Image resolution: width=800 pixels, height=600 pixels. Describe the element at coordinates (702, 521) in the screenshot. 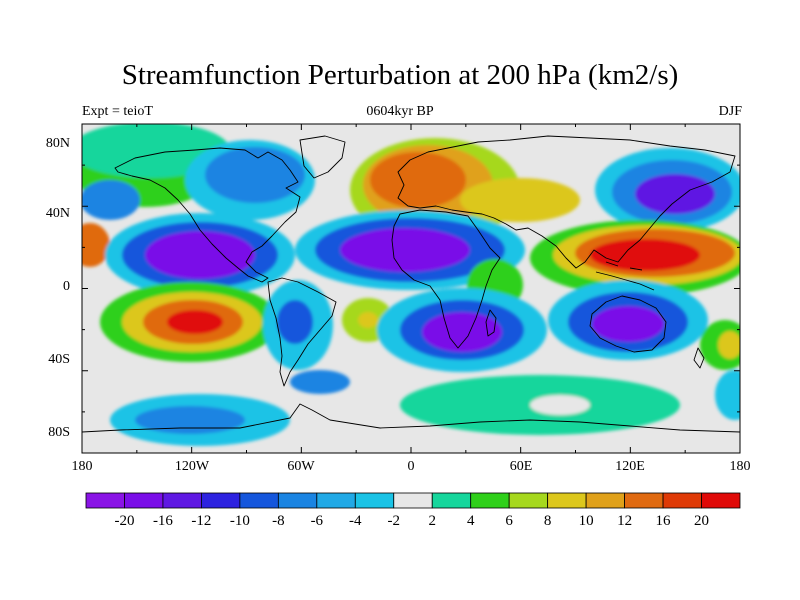

I see `colorbar-label: 20` at that location.